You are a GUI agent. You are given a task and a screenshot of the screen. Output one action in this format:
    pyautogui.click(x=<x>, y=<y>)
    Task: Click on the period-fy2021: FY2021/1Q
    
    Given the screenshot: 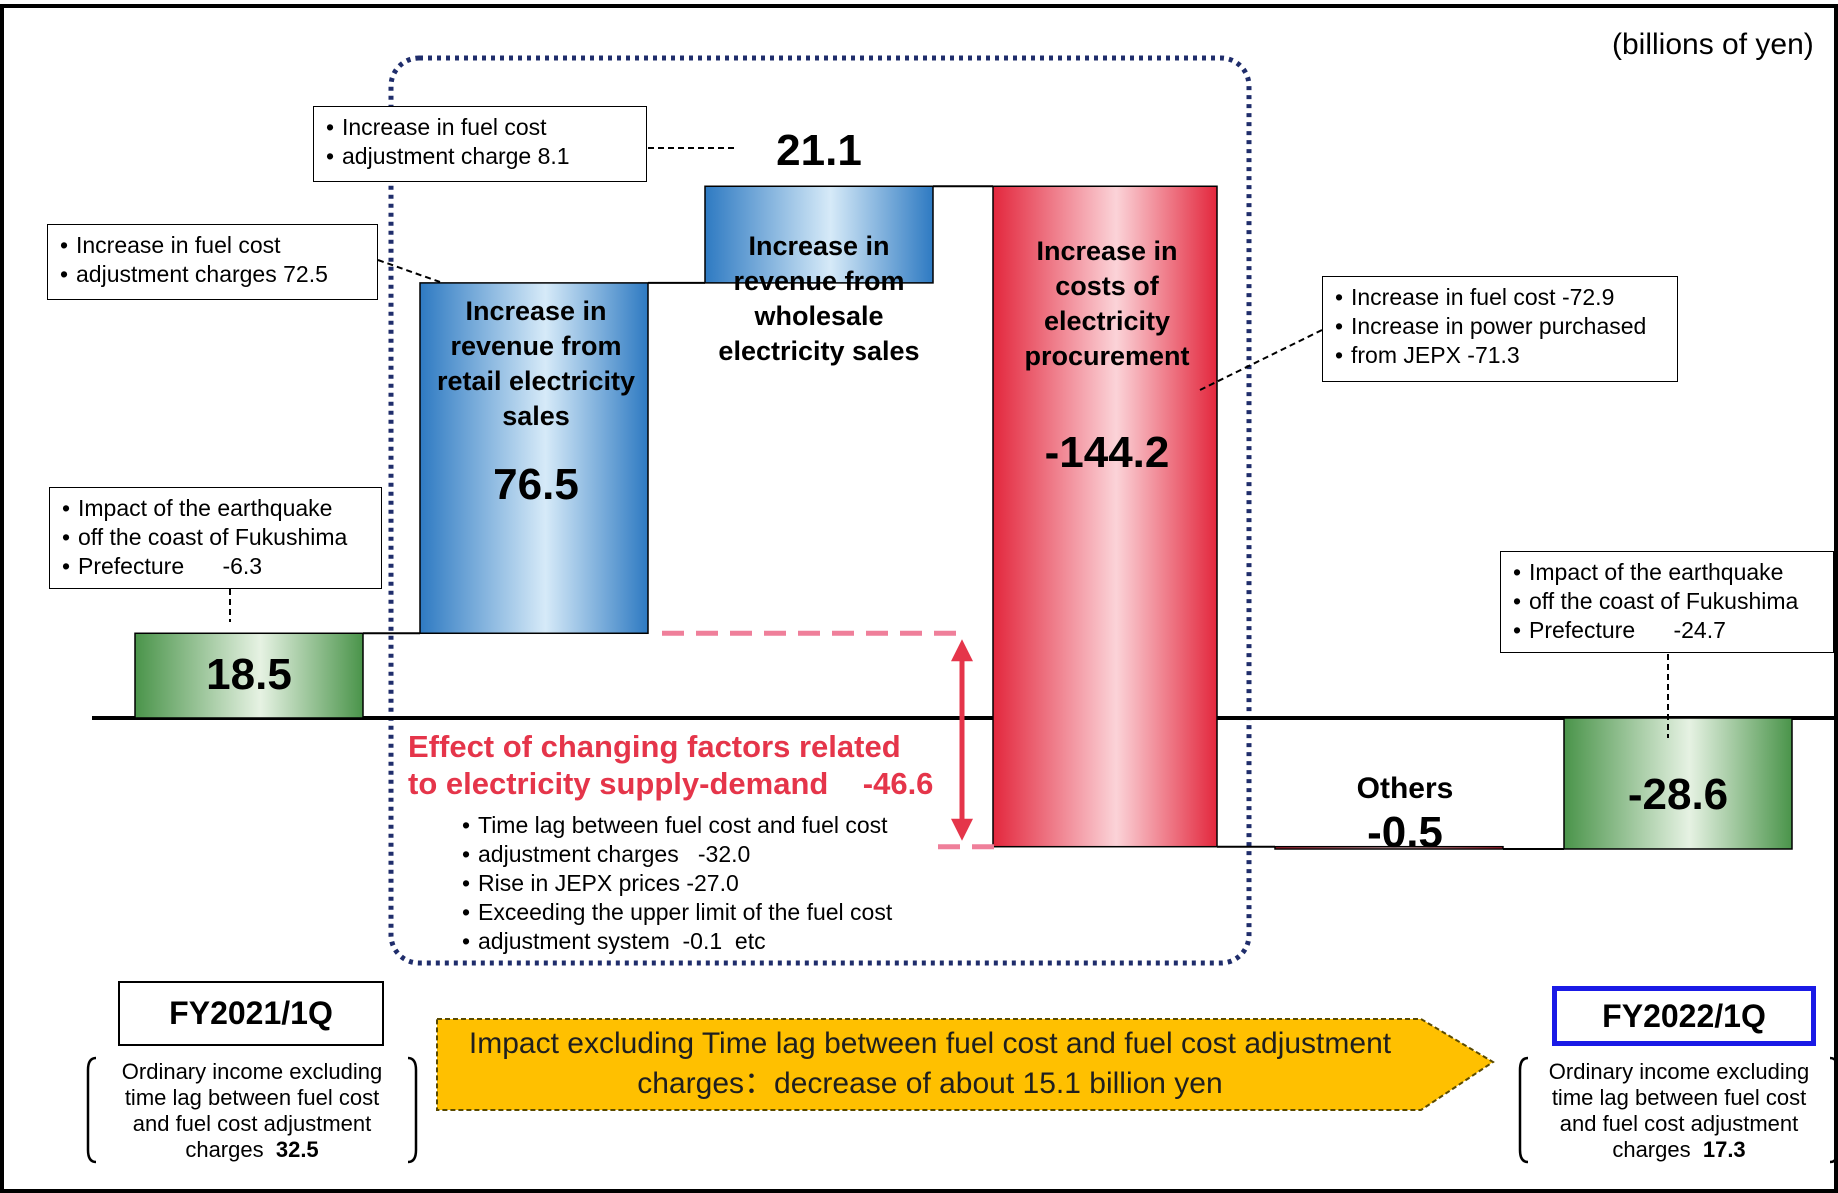 What is the action you would take?
    pyautogui.click(x=251, y=1013)
    